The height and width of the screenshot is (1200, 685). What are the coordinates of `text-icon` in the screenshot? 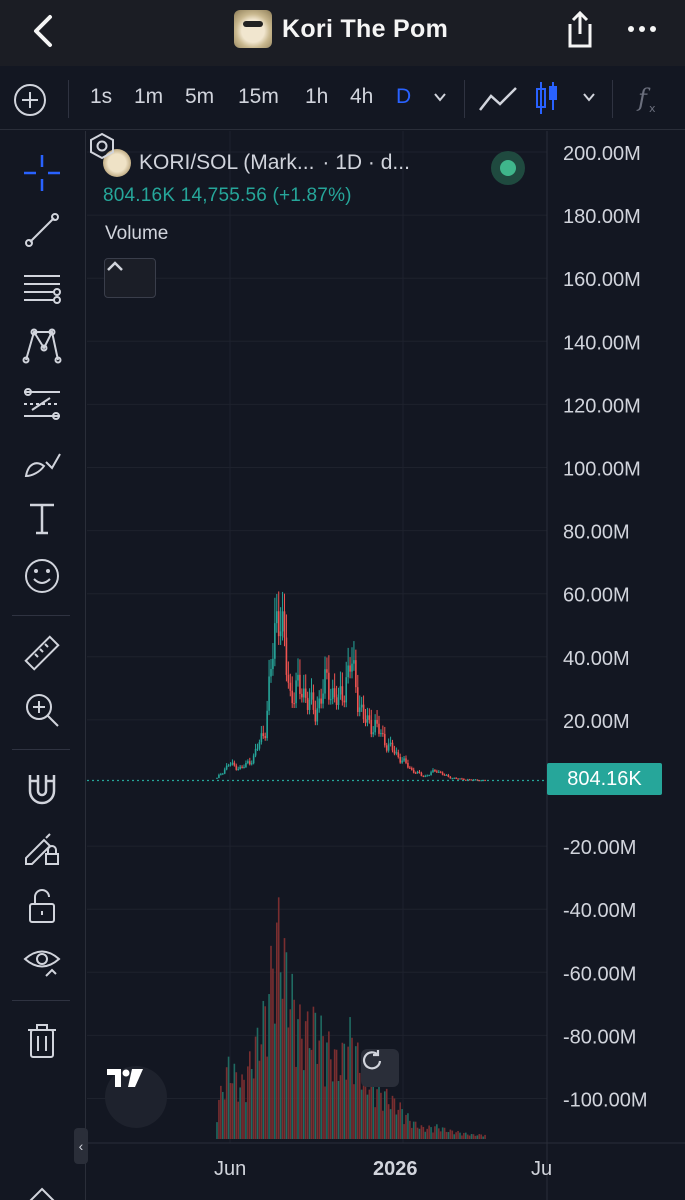 It's located at (42, 519).